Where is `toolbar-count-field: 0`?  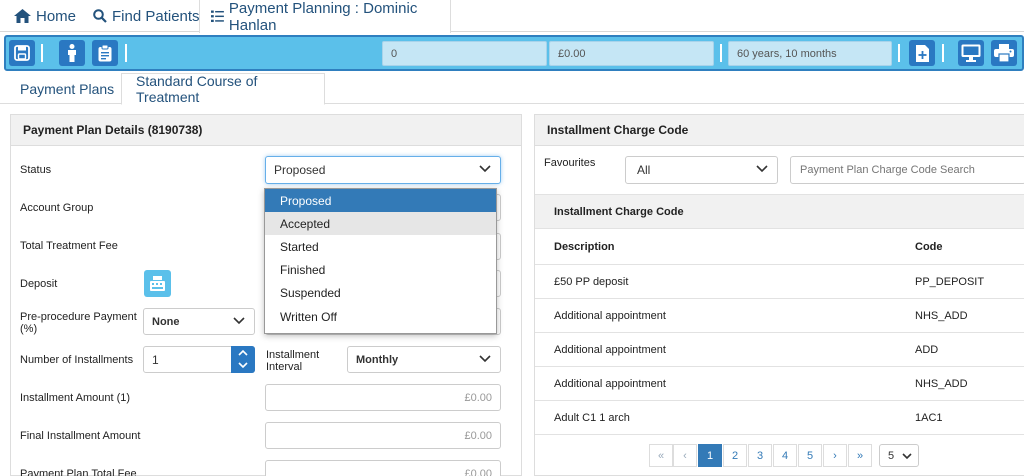
toolbar-count-field: 0 is located at coordinates (464, 53).